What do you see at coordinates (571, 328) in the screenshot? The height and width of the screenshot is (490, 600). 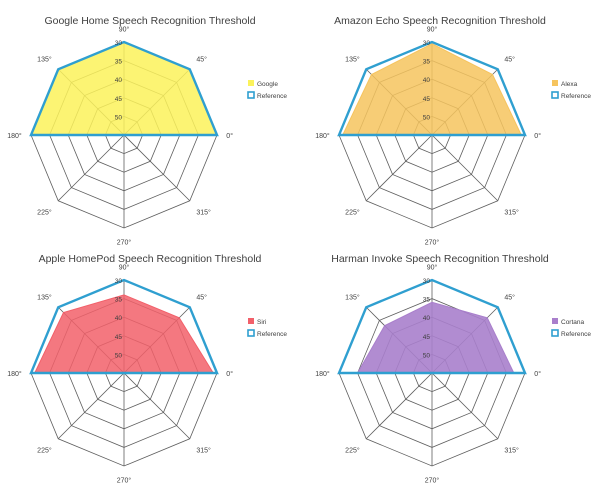 I see `legend: Cortana Reference` at bounding box center [571, 328].